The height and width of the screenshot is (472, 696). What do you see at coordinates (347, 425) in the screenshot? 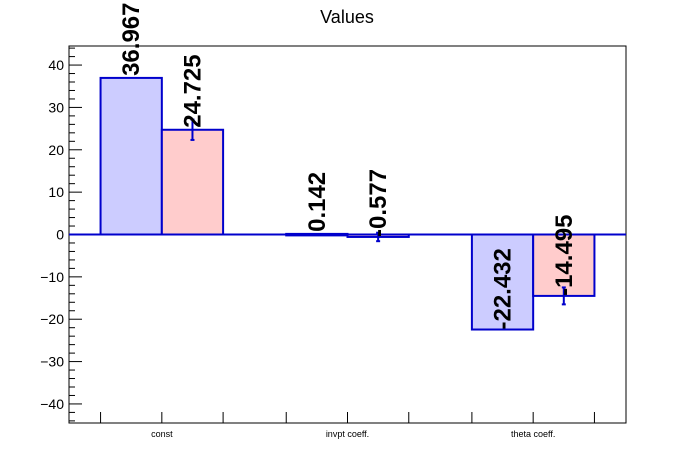
I see `x-axis: const invpt coeff. theta coeff.` at bounding box center [347, 425].